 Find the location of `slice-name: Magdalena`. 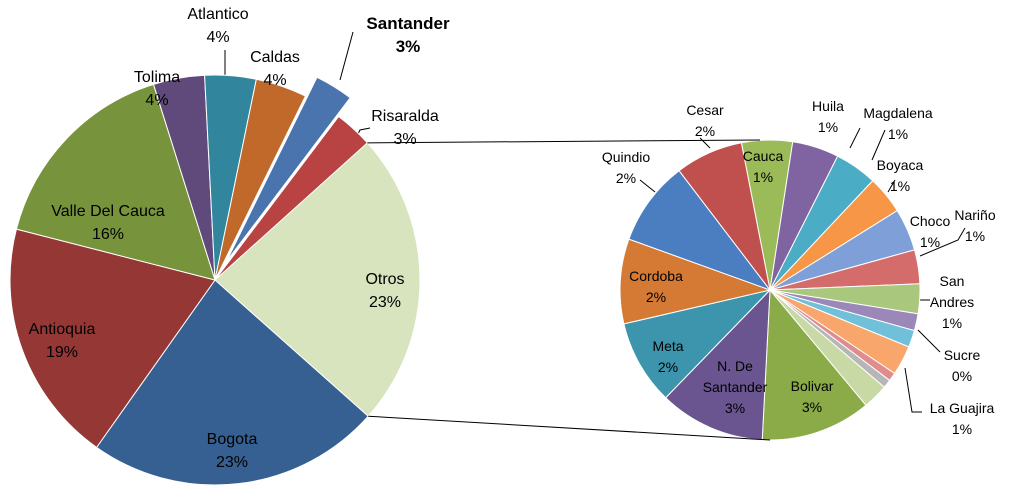

slice-name: Magdalena is located at coordinates (898, 113).